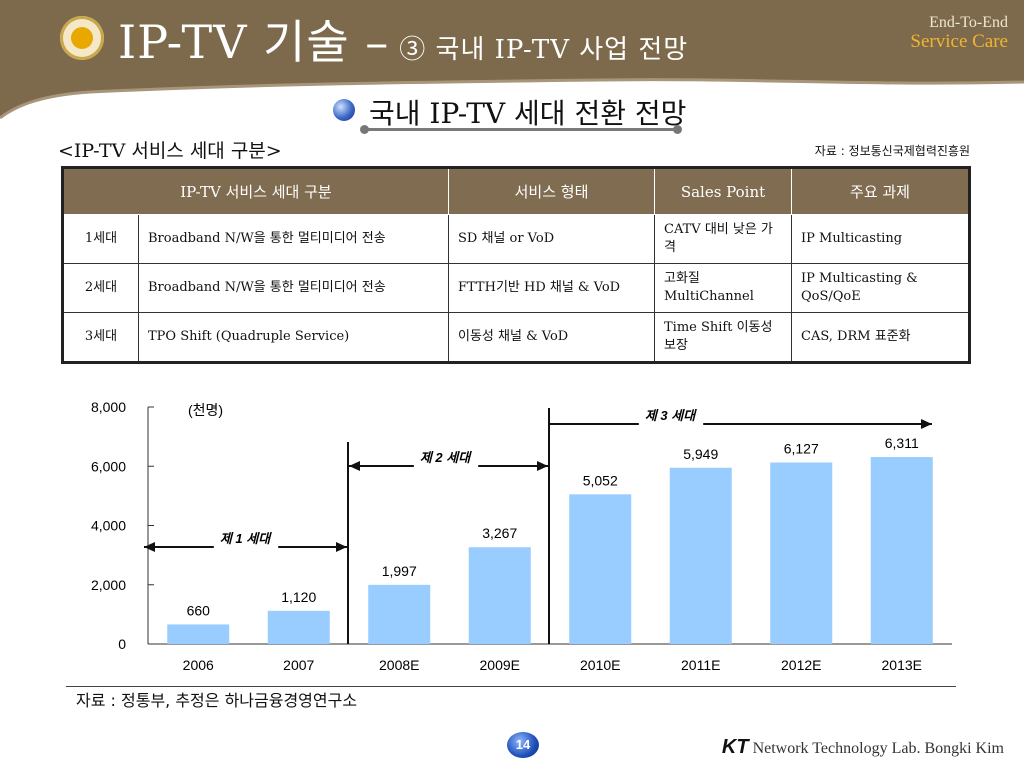 This screenshot has height=768, width=1024. I want to click on x-tick-label: 2013E, so click(902, 665).